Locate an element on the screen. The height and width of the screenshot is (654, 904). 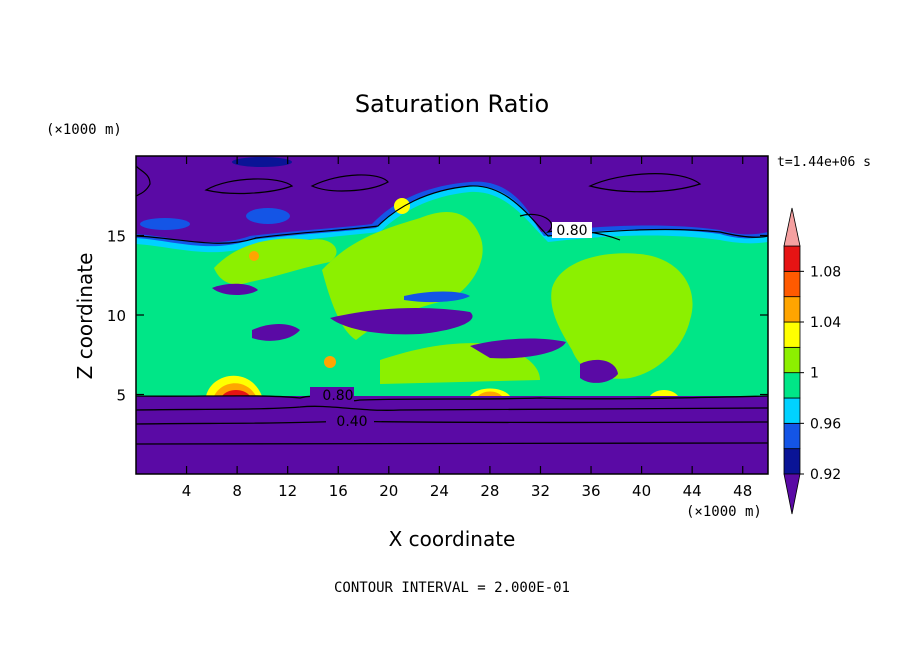
y-tick-label: 10 is located at coordinates (116, 316).